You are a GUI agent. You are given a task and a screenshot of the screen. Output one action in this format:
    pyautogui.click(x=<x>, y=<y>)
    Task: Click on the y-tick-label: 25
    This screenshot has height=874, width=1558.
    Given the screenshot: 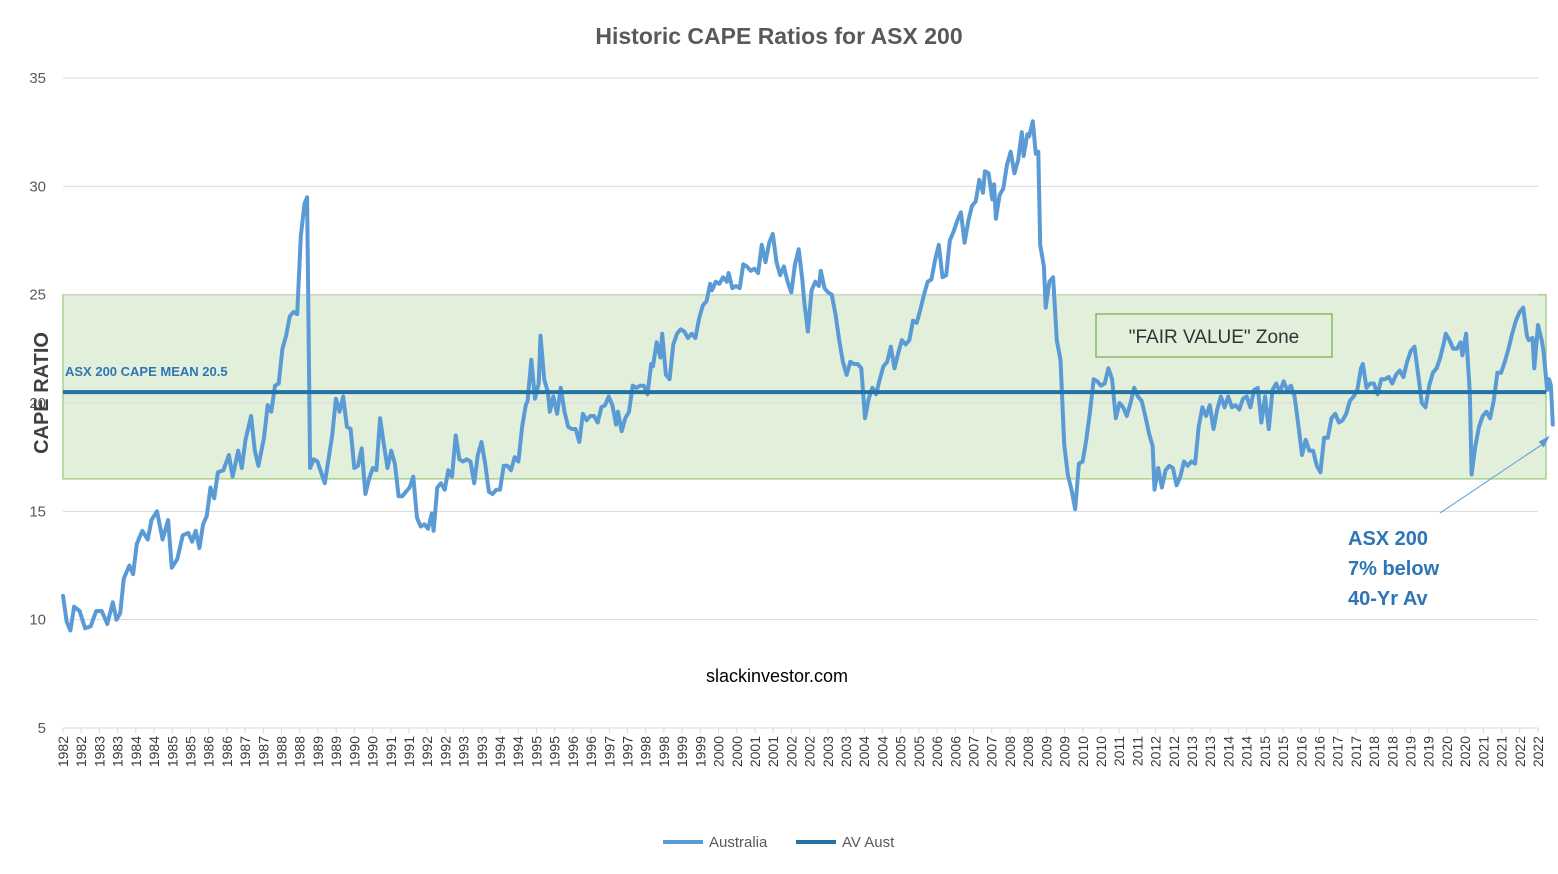 What is the action you would take?
    pyautogui.click(x=37, y=295)
    